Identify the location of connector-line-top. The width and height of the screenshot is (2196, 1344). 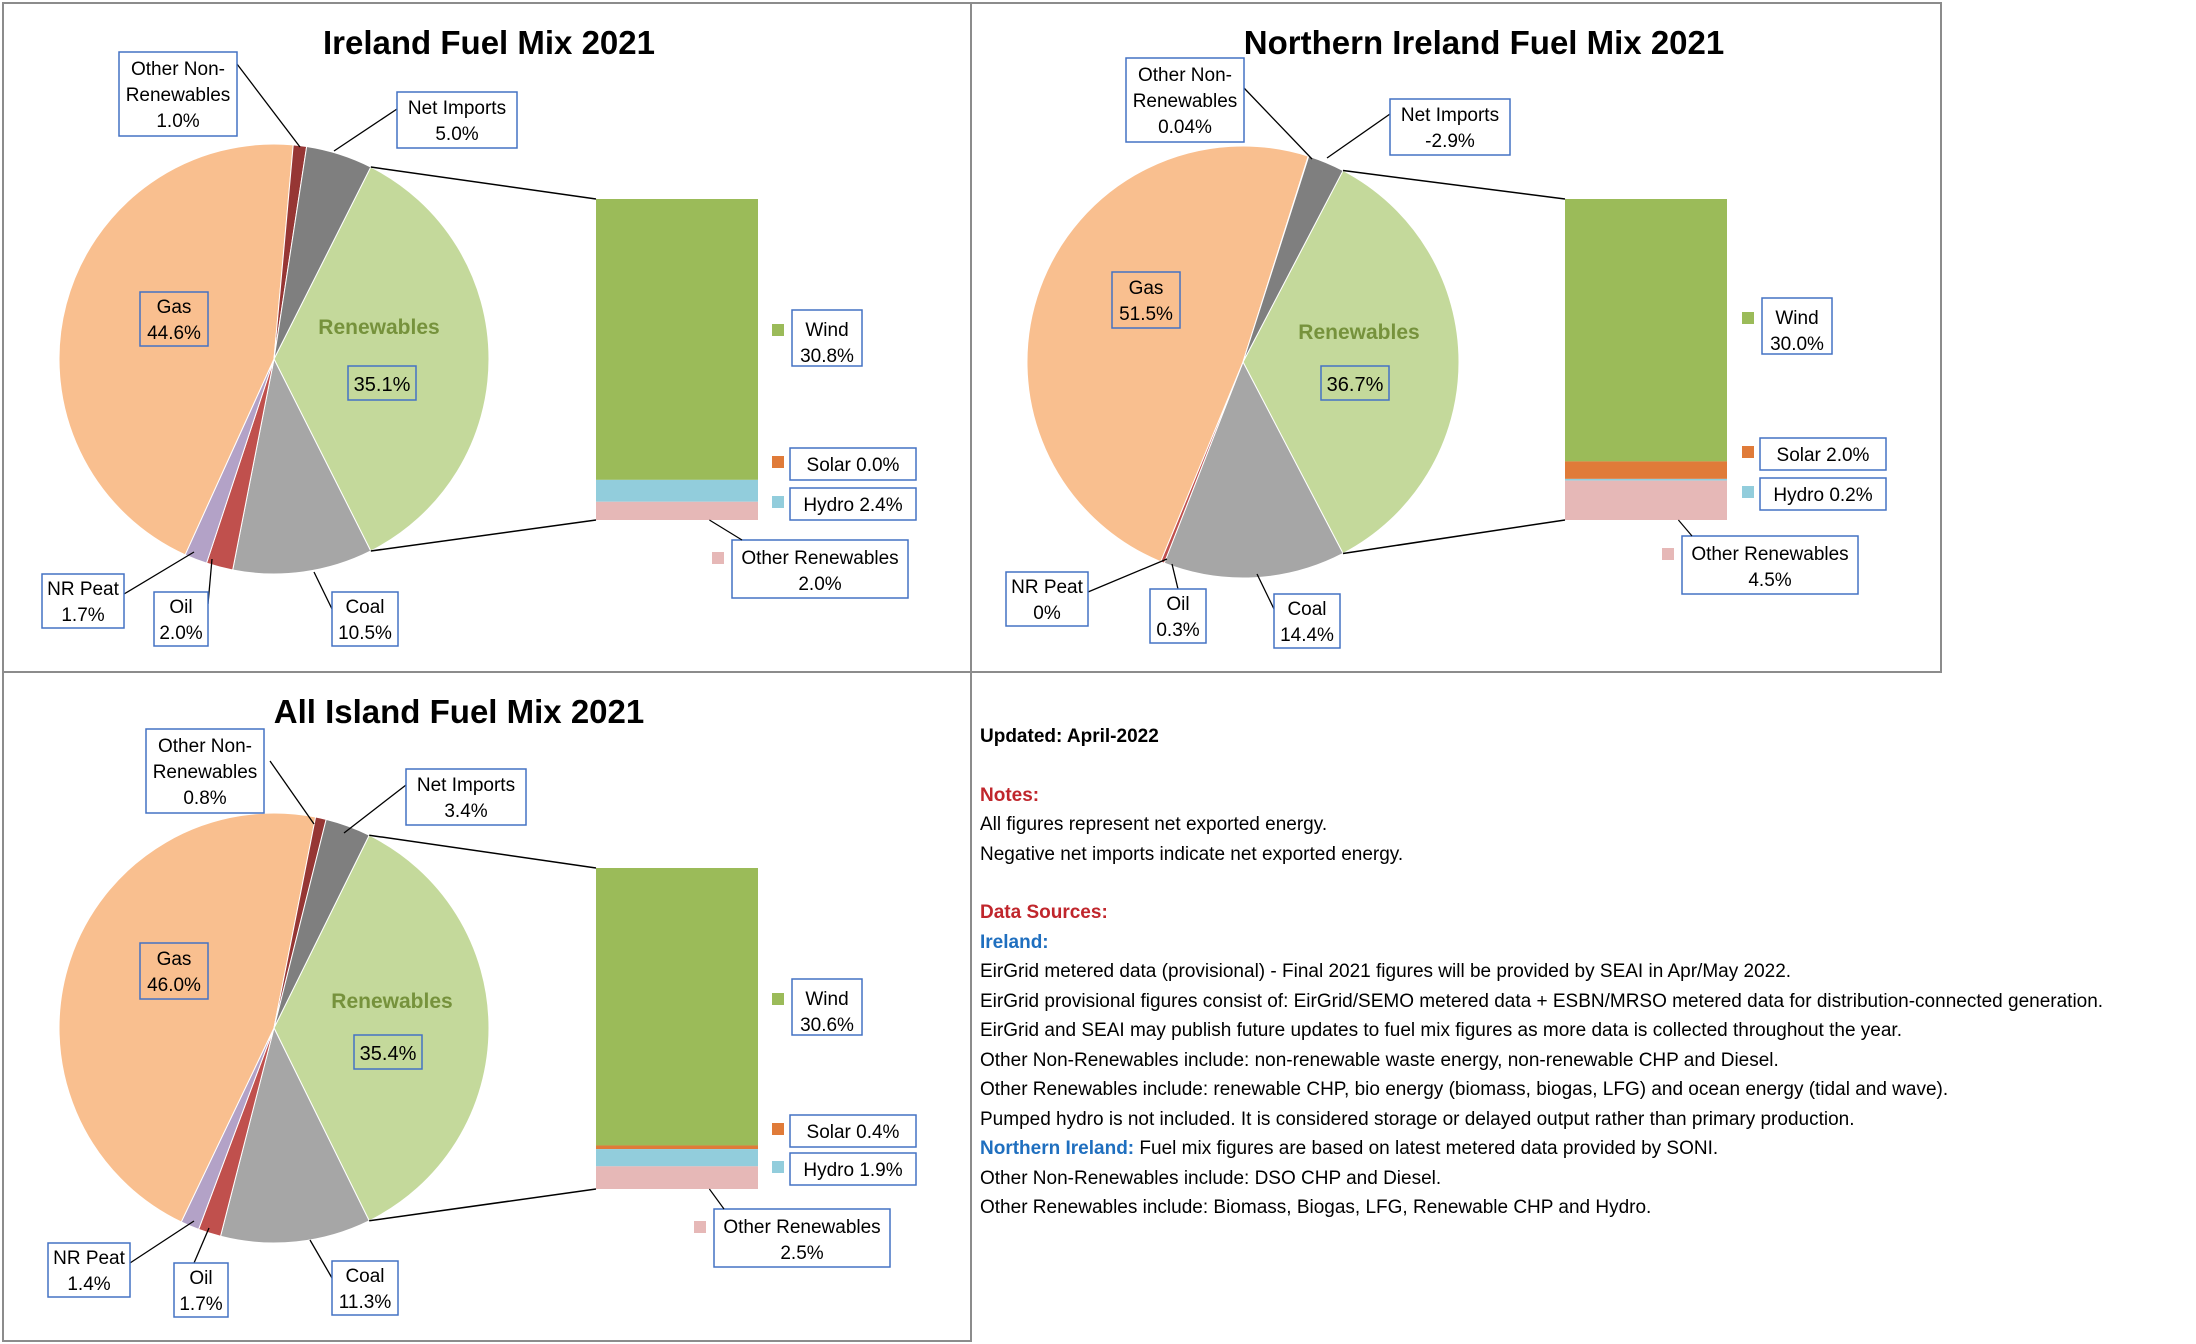
(483, 851).